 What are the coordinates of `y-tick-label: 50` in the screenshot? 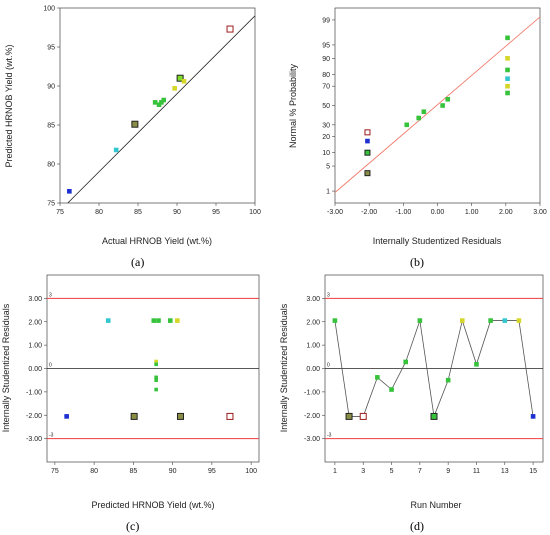 It's located at (326, 106).